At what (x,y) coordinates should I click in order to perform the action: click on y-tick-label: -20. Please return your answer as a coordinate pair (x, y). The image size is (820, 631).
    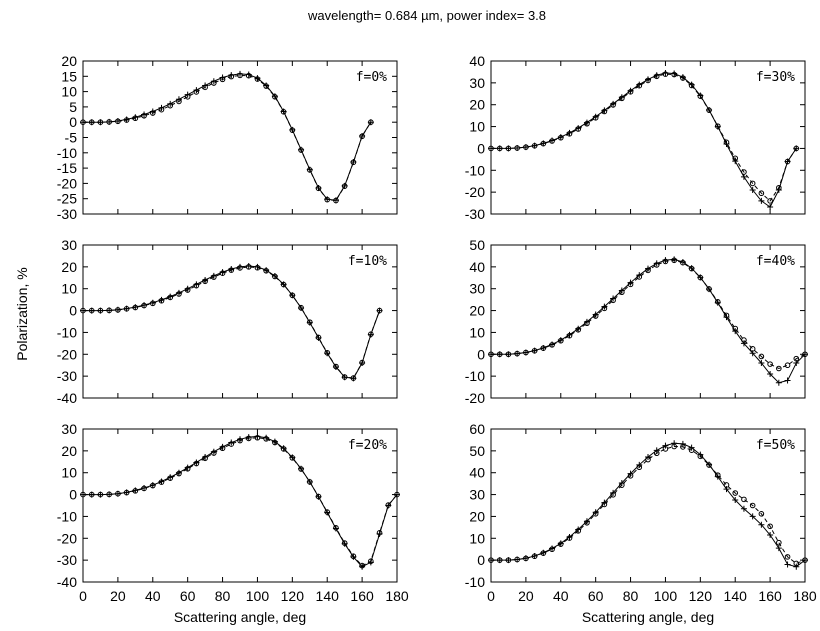
    Looking at the image, I should click on (475, 398).